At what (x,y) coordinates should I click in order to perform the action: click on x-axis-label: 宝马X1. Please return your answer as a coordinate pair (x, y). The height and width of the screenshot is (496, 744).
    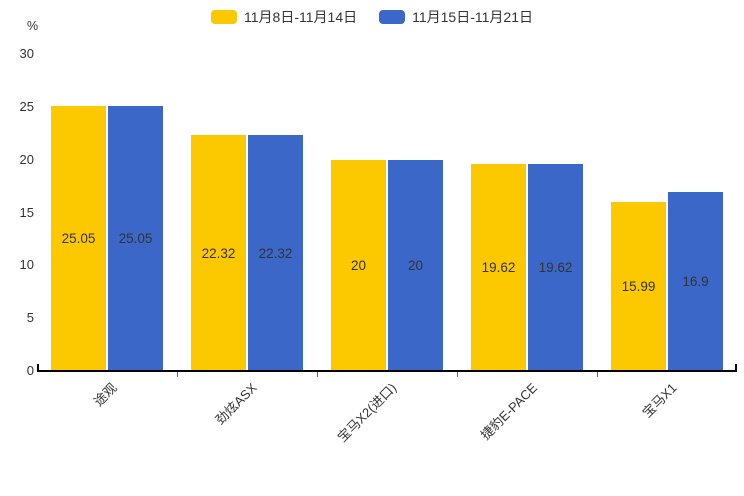
    Looking at the image, I should click on (659, 400).